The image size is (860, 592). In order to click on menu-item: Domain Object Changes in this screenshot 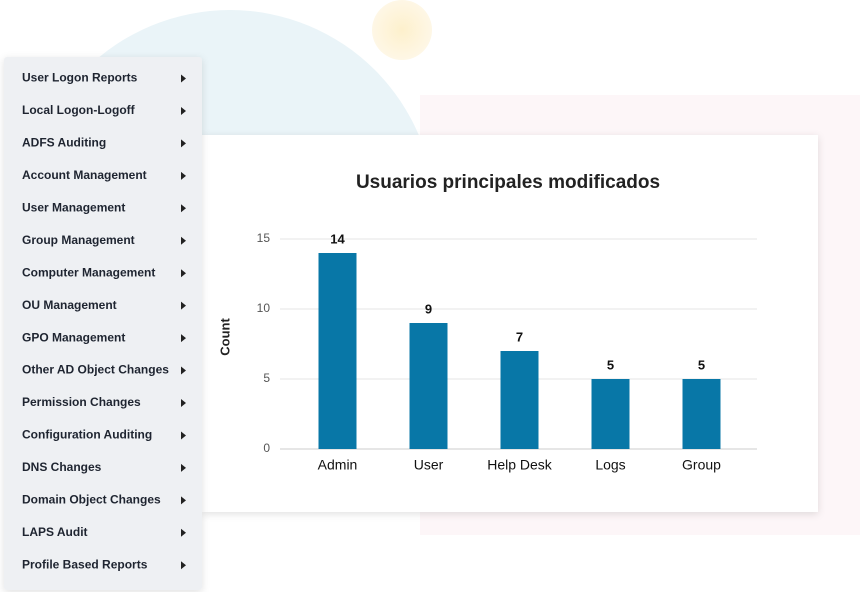, I will do `click(103, 500)`.